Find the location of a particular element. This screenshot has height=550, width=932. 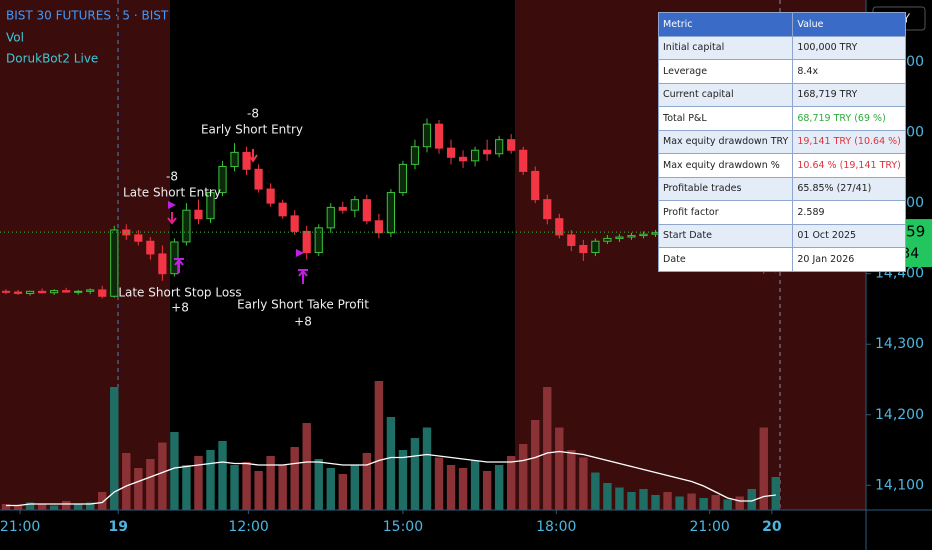

exit-marker is located at coordinates (300, 253).